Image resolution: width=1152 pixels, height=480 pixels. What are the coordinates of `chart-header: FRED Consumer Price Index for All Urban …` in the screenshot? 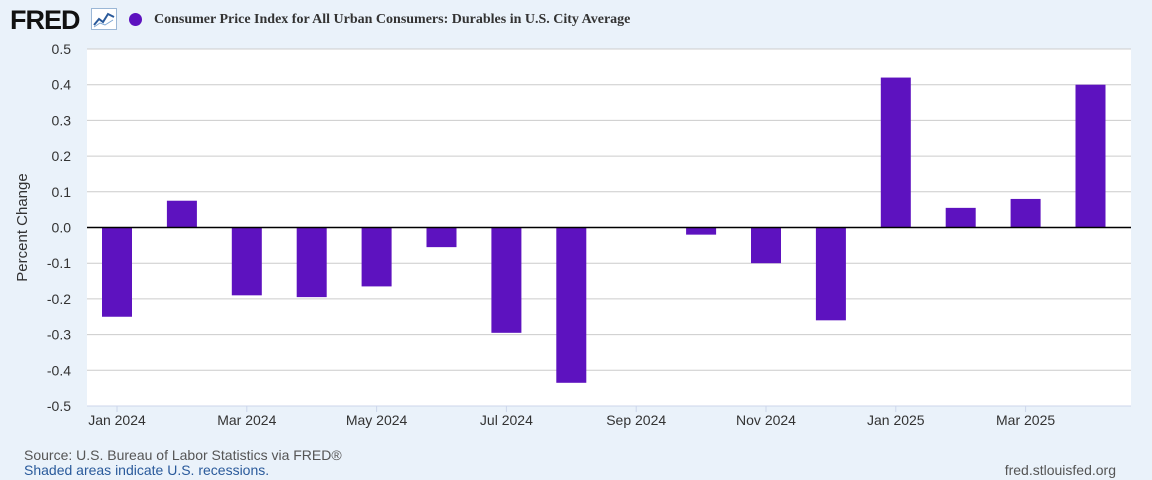 It's located at (576, 20).